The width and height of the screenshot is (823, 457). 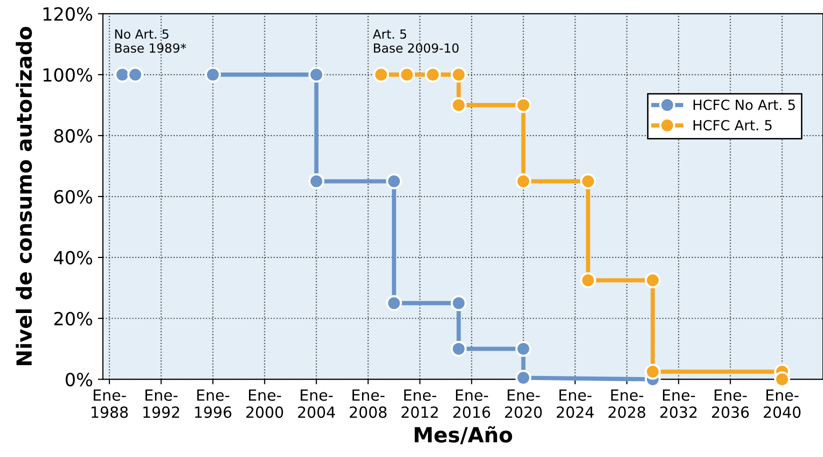 I want to click on legend-label: HCFC No Art. 5, so click(x=744, y=105).